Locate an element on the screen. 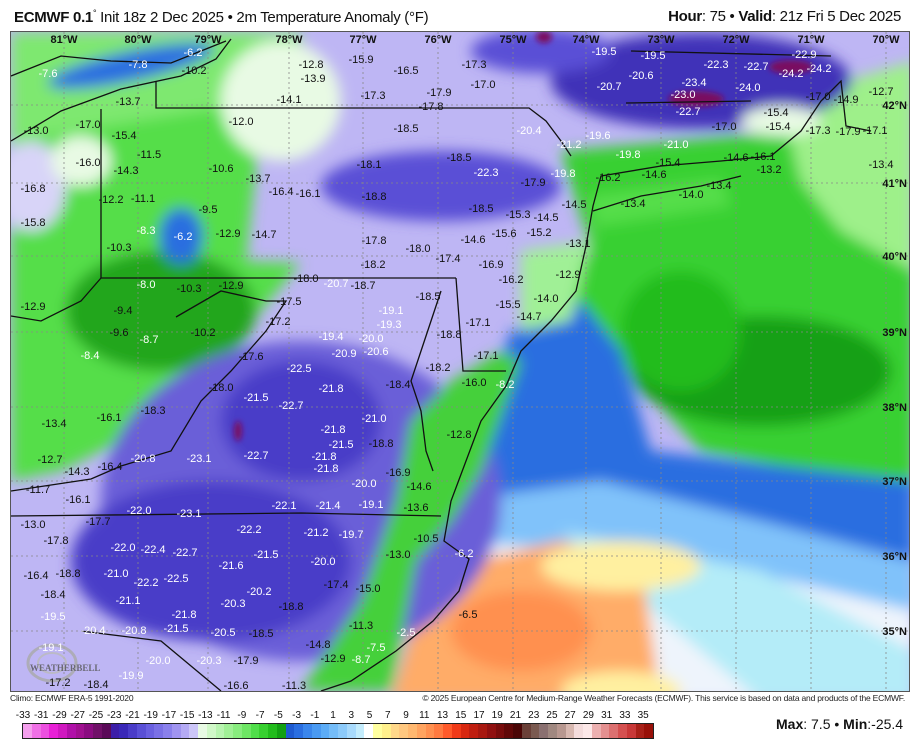  colorbar-tick-label: -27 is located at coordinates (77, 715).